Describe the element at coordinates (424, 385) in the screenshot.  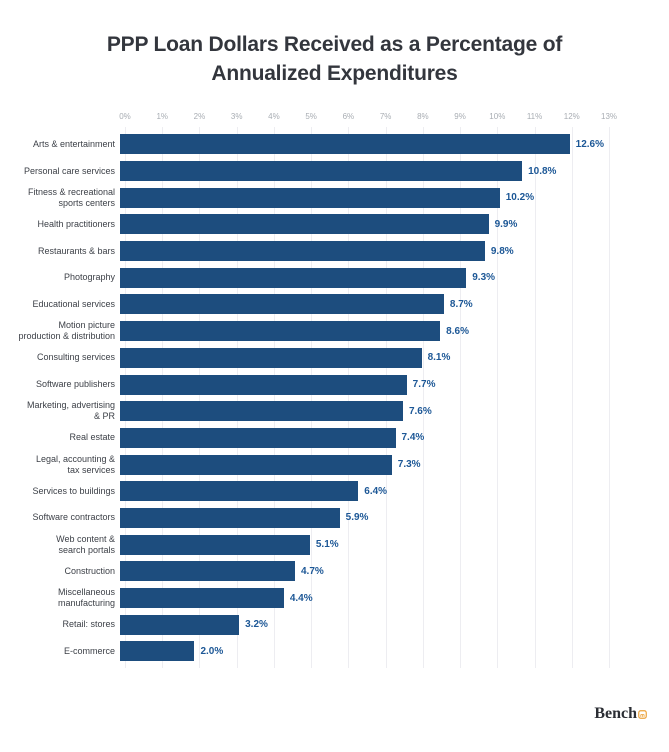
I see `value-label: 7.7%` at that location.